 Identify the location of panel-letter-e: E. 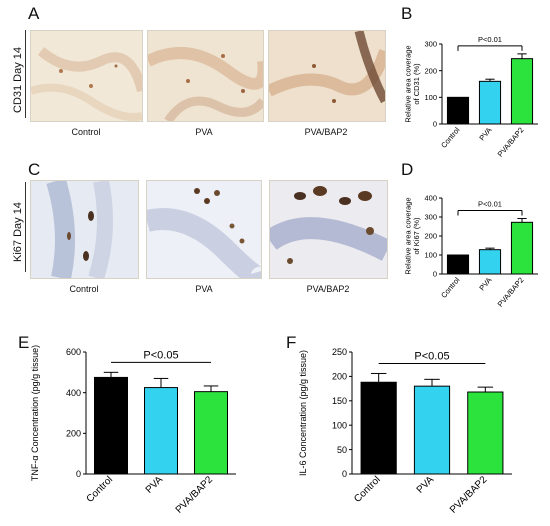
(24, 342).